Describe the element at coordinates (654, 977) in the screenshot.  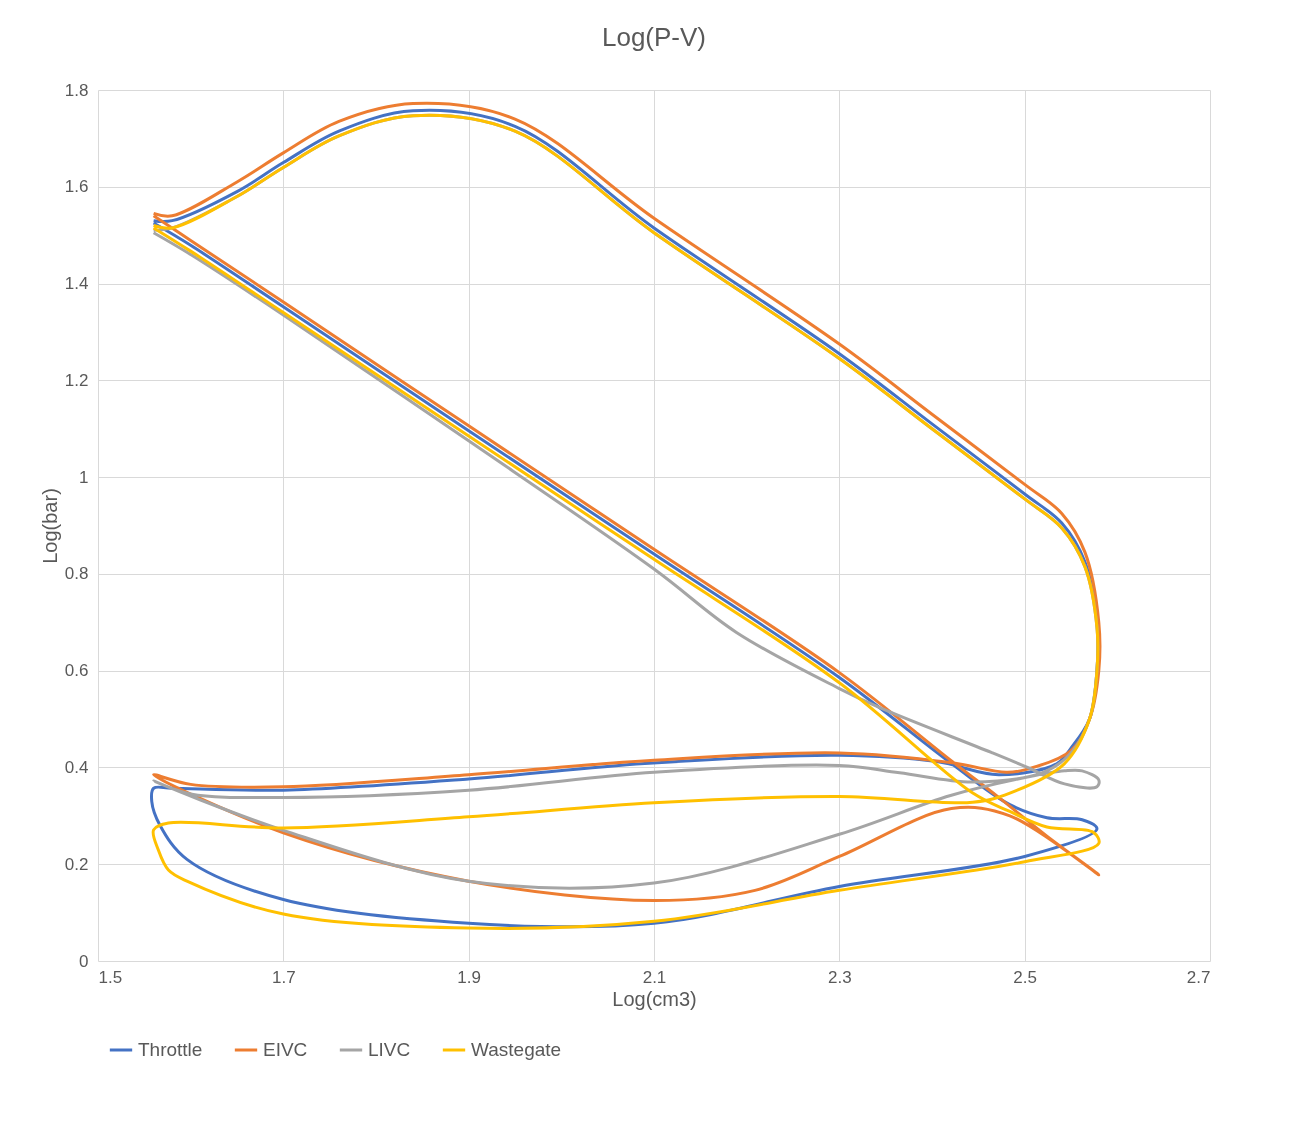
I see `x-tick-label: 2.1` at that location.